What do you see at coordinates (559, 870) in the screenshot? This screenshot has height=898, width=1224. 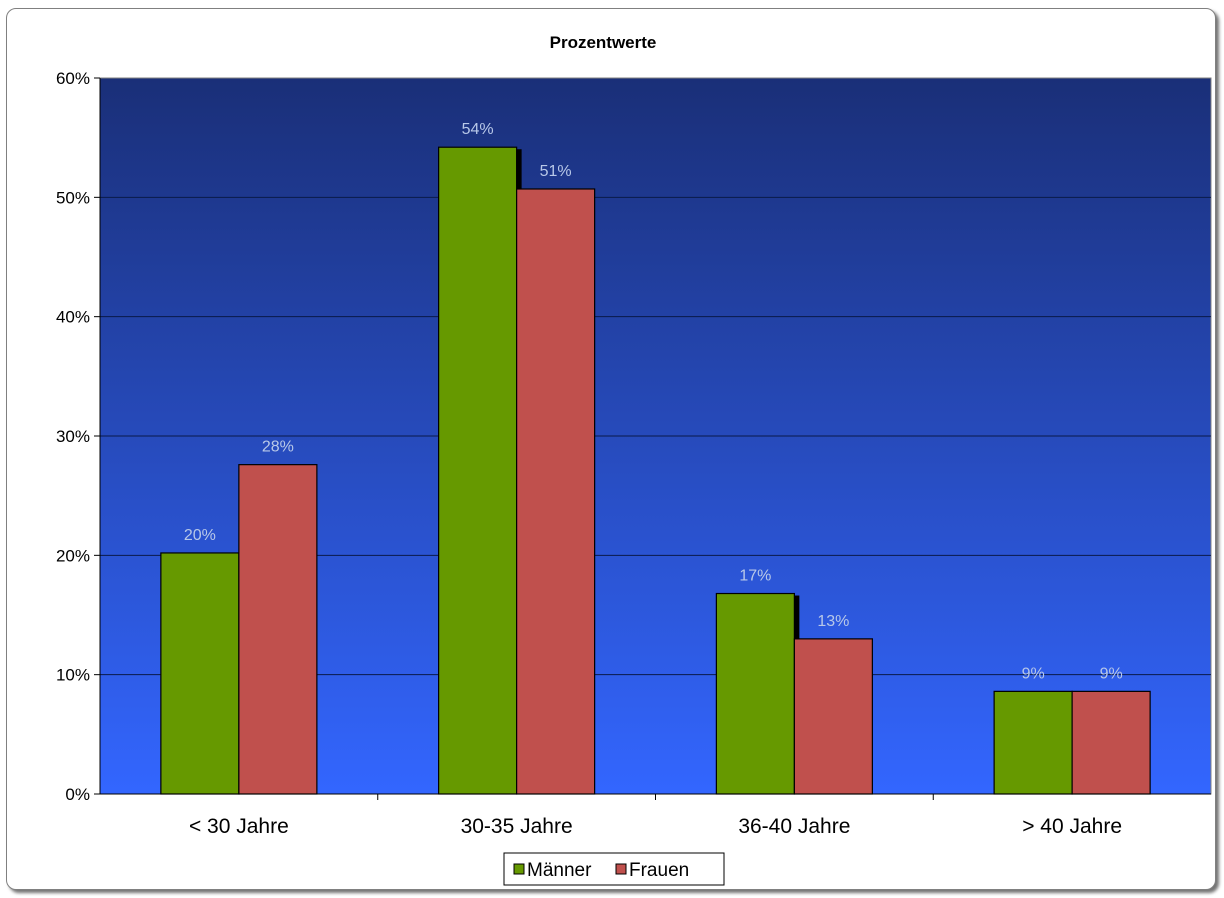 I see `legend-label: Männer` at bounding box center [559, 870].